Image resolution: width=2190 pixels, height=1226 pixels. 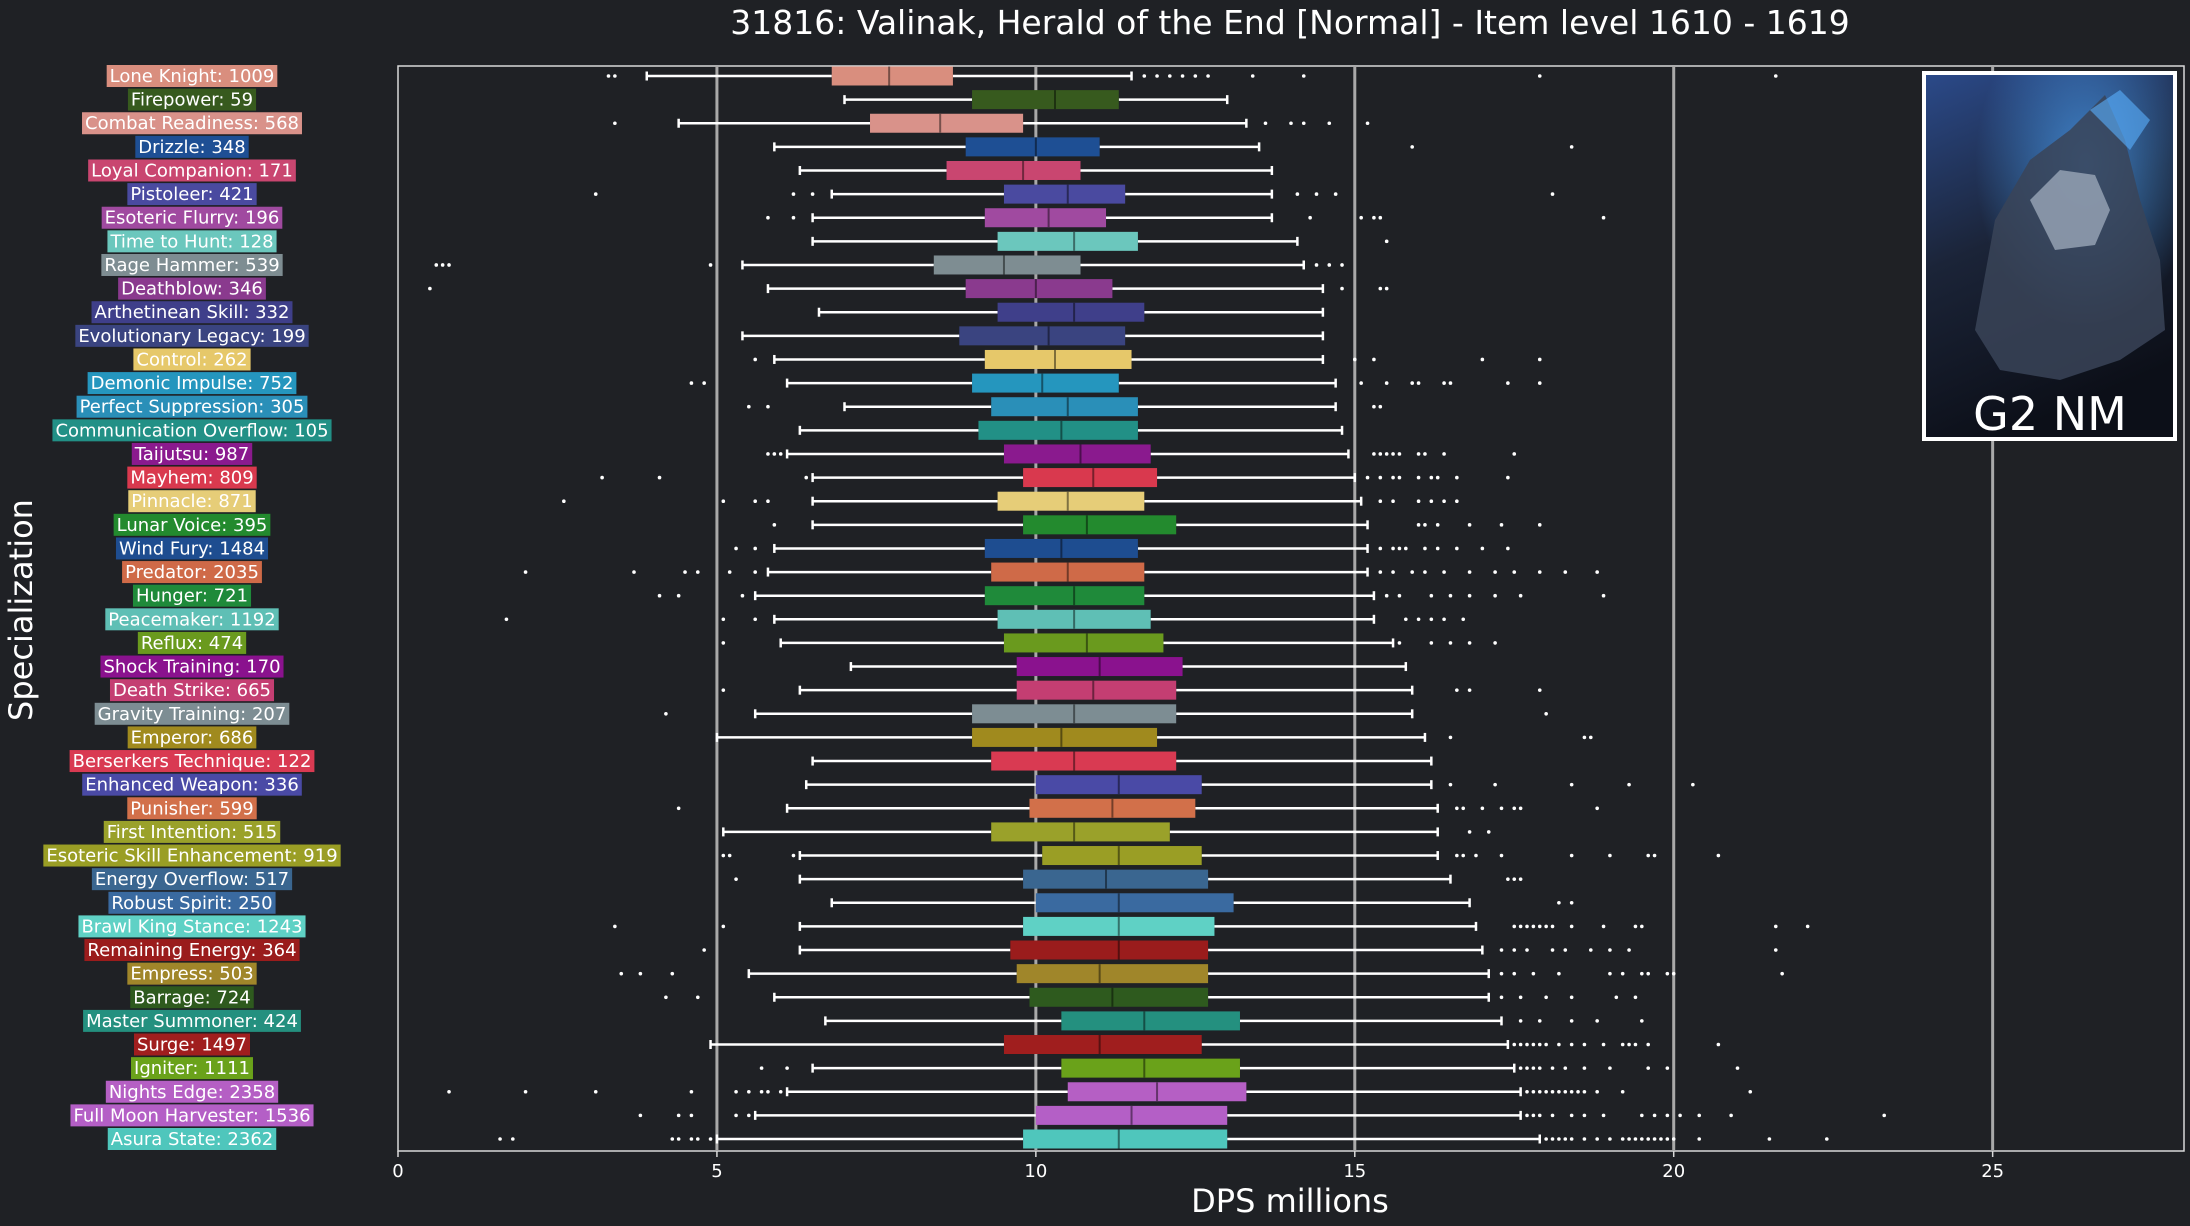 I want to click on x-tick-label: 25, so click(x=1992, y=1171).